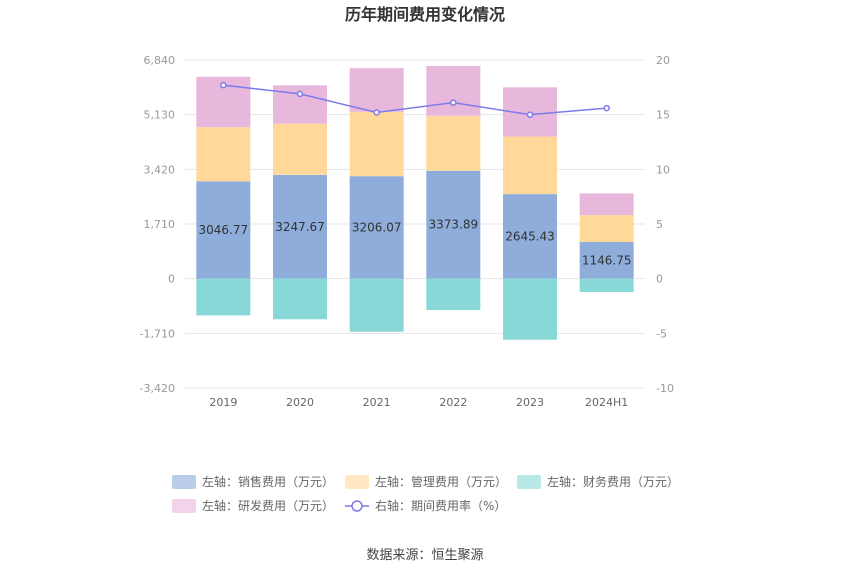  Describe the element at coordinates (663, 60) in the screenshot. I see `right-tick-label: 20` at that location.